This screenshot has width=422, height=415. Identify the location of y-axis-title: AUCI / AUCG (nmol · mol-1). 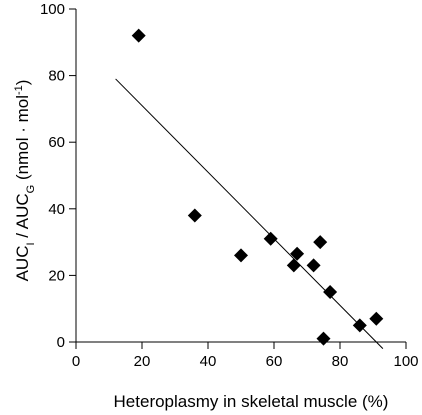
(25, 181).